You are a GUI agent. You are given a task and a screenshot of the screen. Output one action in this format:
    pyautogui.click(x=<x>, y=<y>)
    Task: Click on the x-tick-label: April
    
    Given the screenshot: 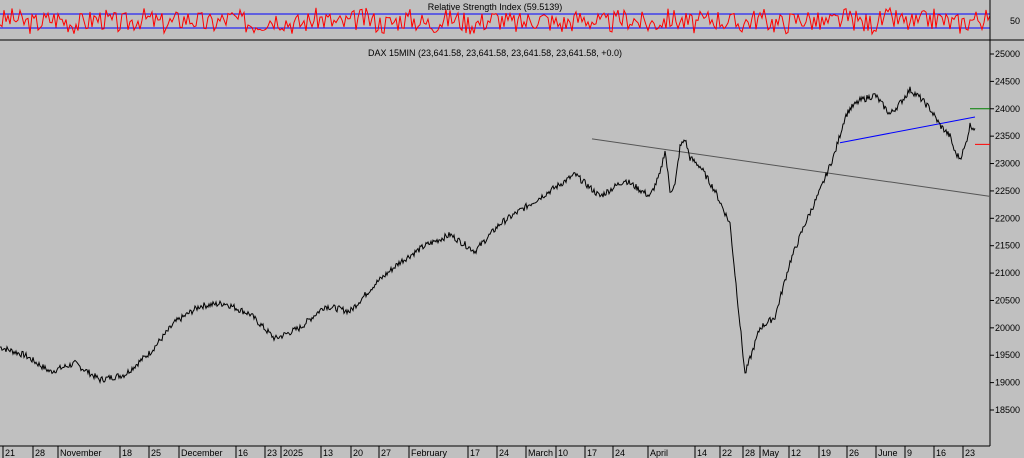 What is the action you would take?
    pyautogui.click(x=659, y=453)
    